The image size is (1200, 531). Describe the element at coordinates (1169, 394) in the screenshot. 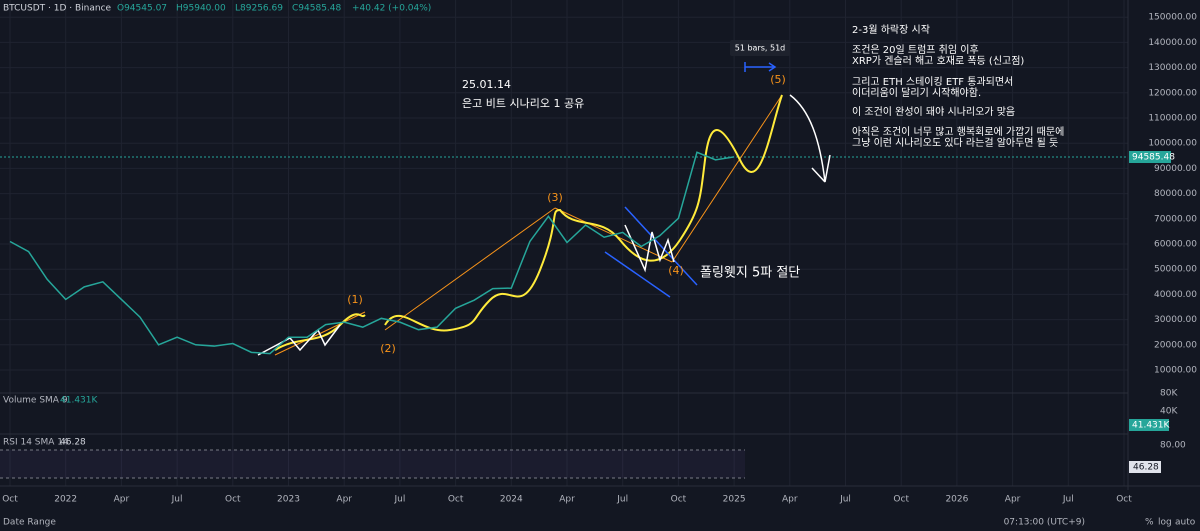

I see `volume-tick: 80K` at that location.